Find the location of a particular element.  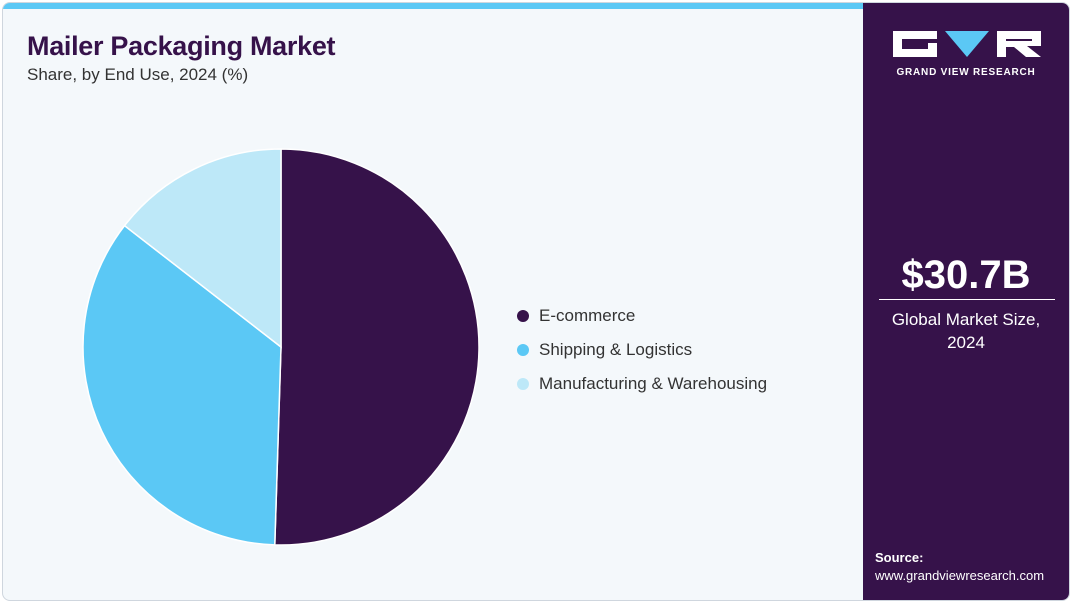

market-size-label-line1: Global Market Size, is located at coordinates (966, 319).